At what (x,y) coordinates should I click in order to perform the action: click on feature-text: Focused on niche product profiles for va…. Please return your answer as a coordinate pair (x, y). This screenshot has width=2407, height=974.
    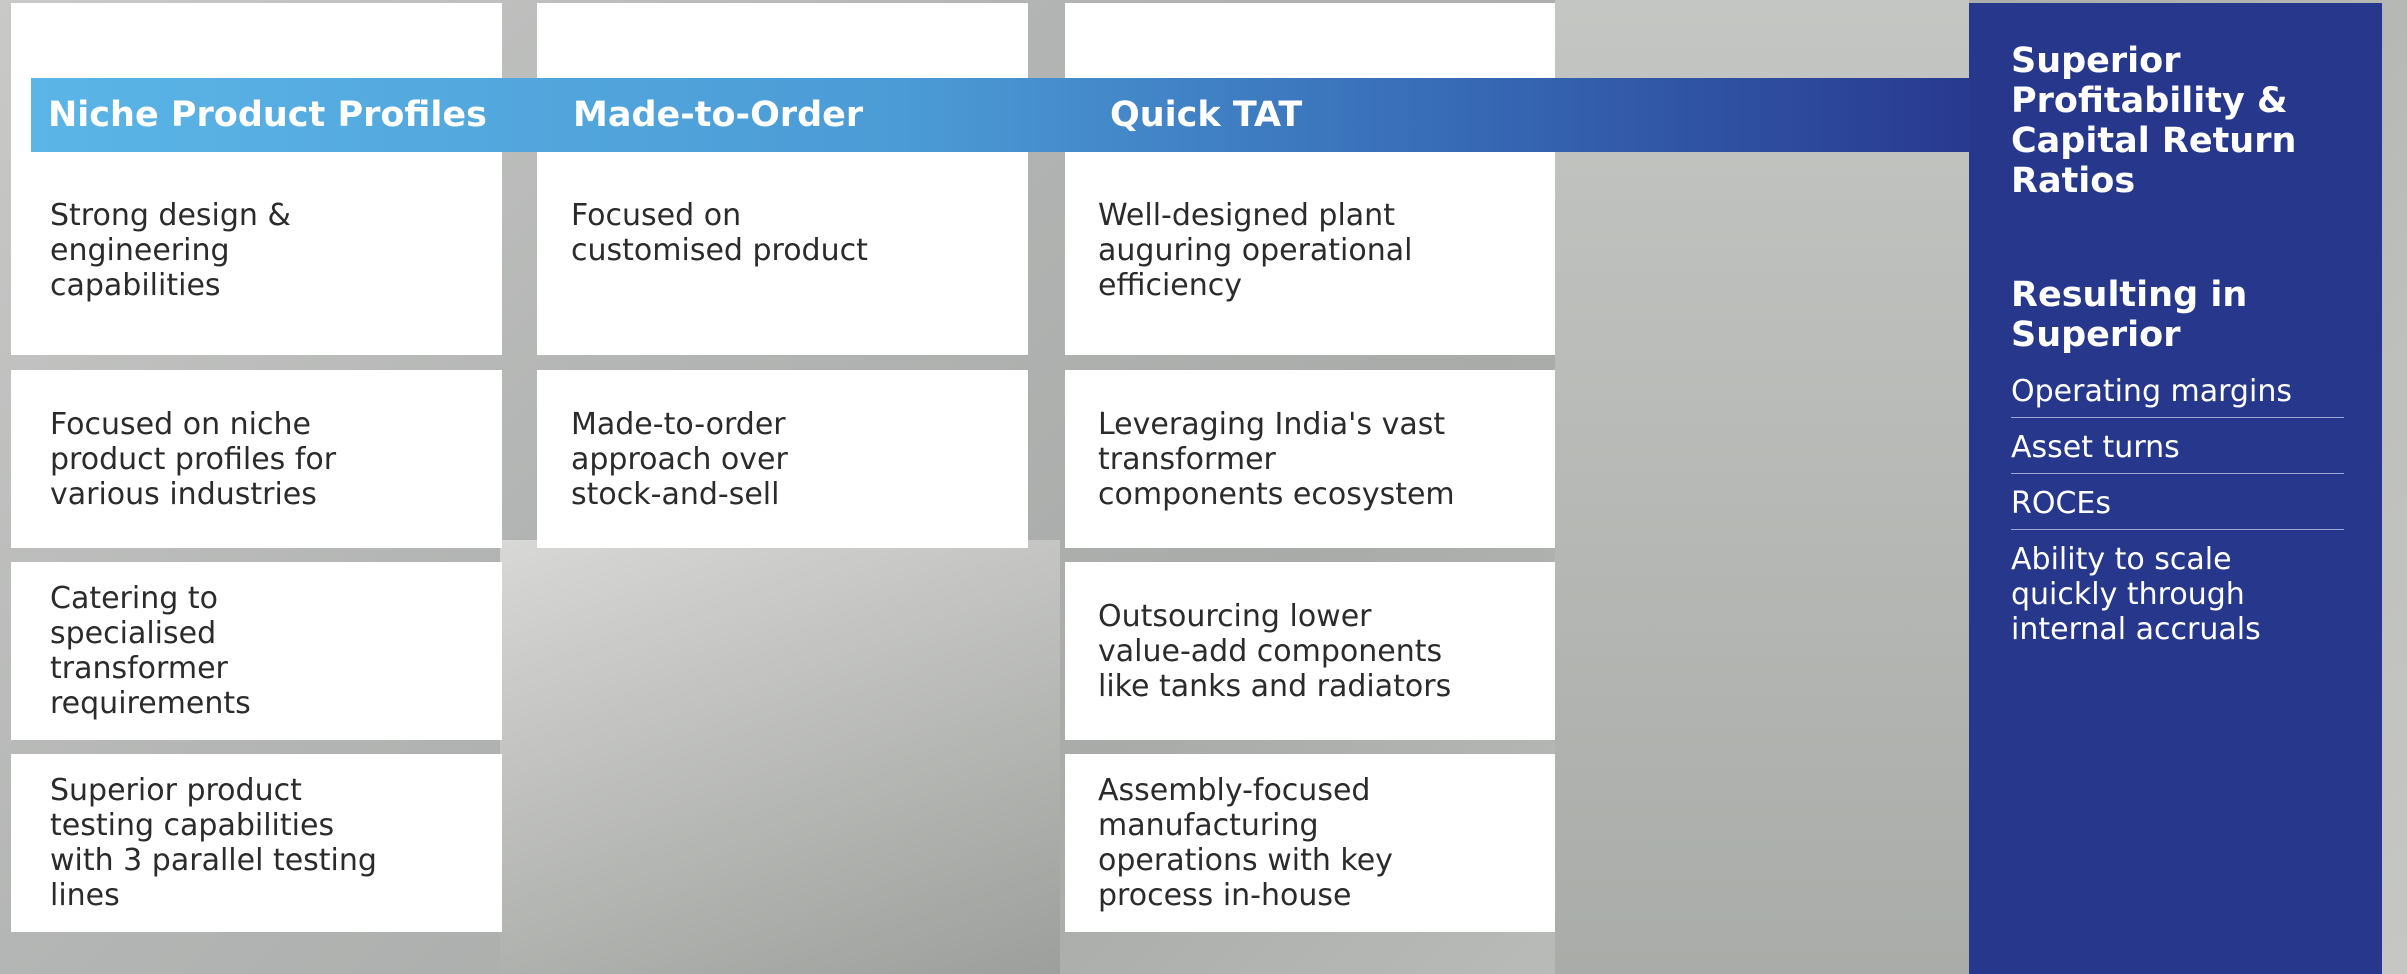
    Looking at the image, I should click on (193, 459).